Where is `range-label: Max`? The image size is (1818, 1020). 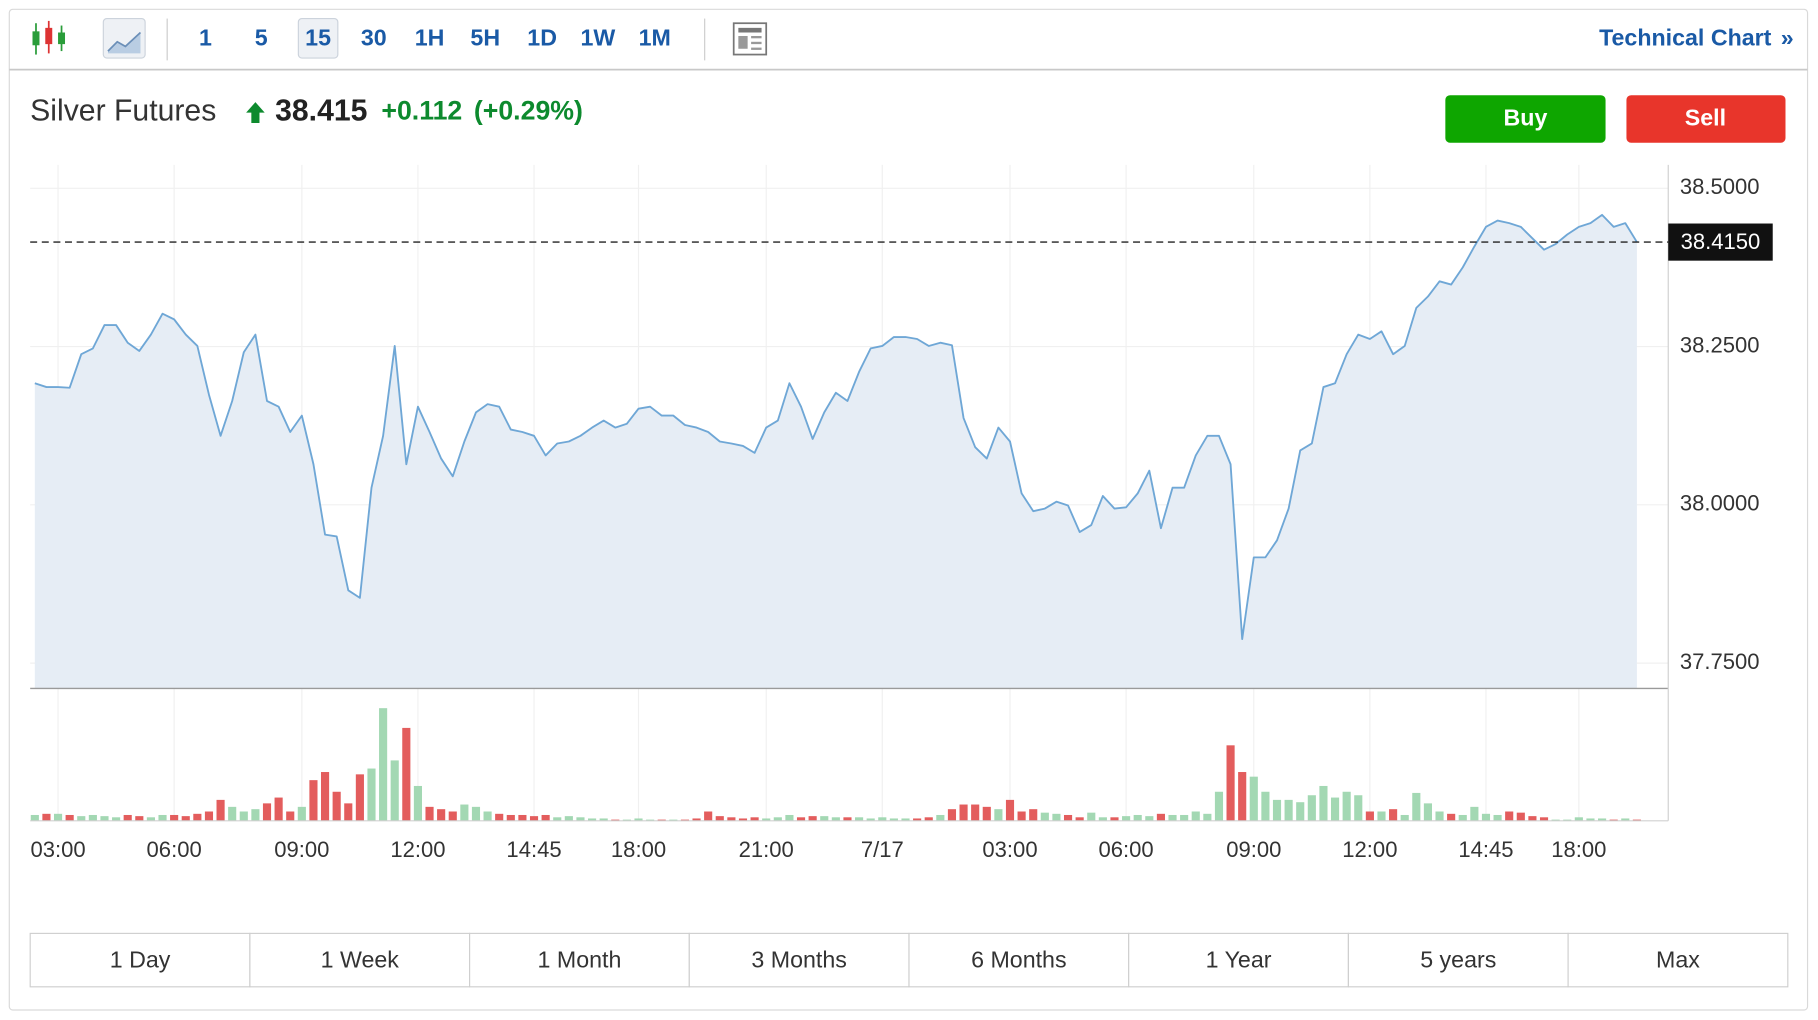 range-label: Max is located at coordinates (1678, 959).